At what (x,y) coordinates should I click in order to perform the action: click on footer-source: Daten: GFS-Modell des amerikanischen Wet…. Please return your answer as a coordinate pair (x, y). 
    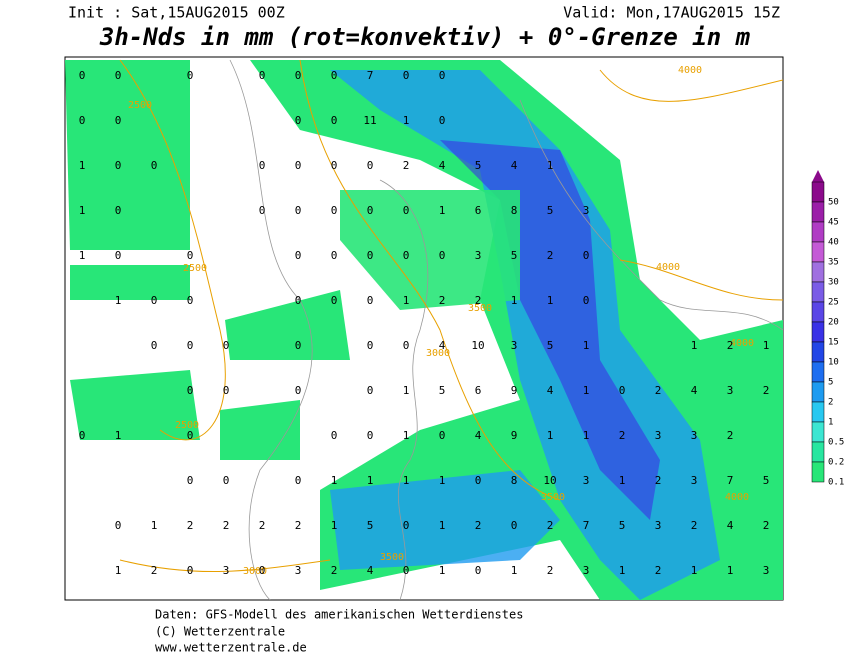
    Looking at the image, I should click on (339, 615).